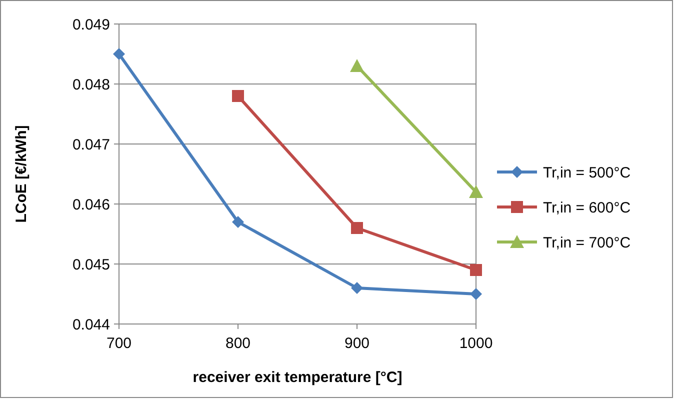 The height and width of the screenshot is (409, 674). I want to click on legend-label: Tr,in = 600°C, so click(587, 207).